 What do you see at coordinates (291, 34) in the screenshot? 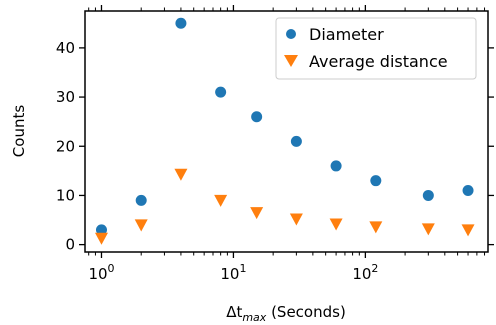
I see `legend-marker-diameter` at bounding box center [291, 34].